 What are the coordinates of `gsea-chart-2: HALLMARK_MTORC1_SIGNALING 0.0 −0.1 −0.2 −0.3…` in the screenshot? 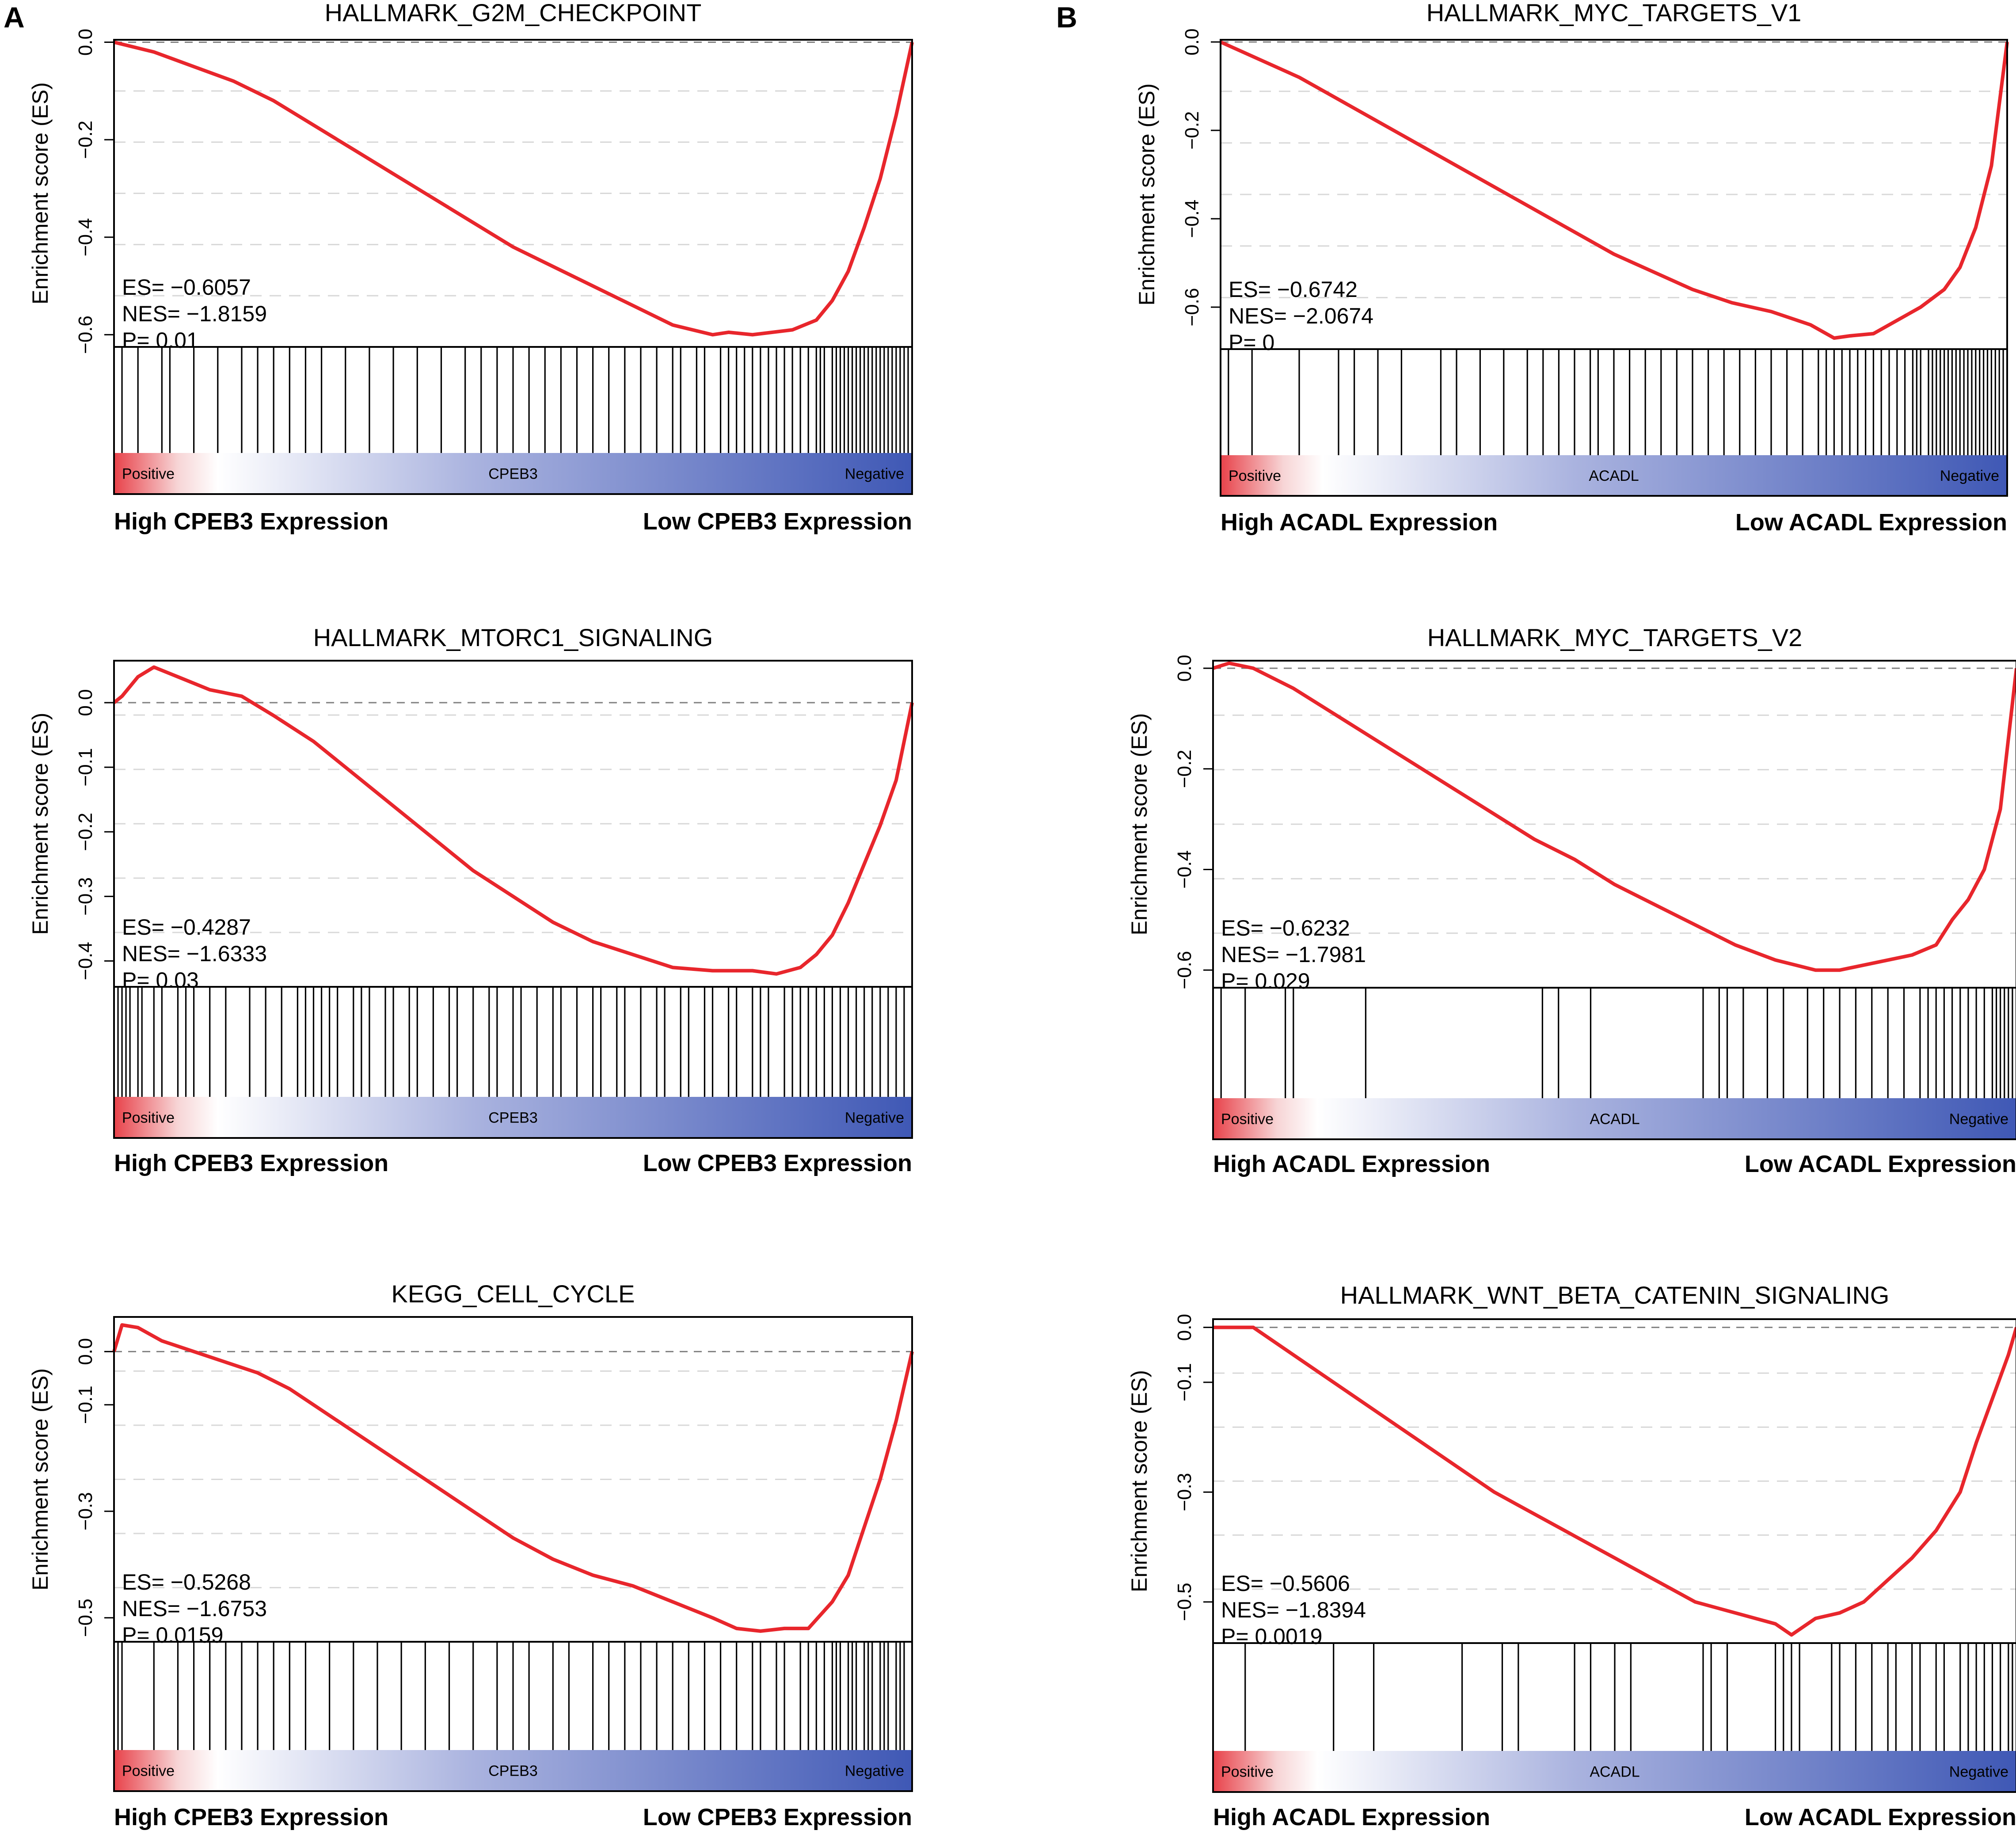 It's located at (471, 900).